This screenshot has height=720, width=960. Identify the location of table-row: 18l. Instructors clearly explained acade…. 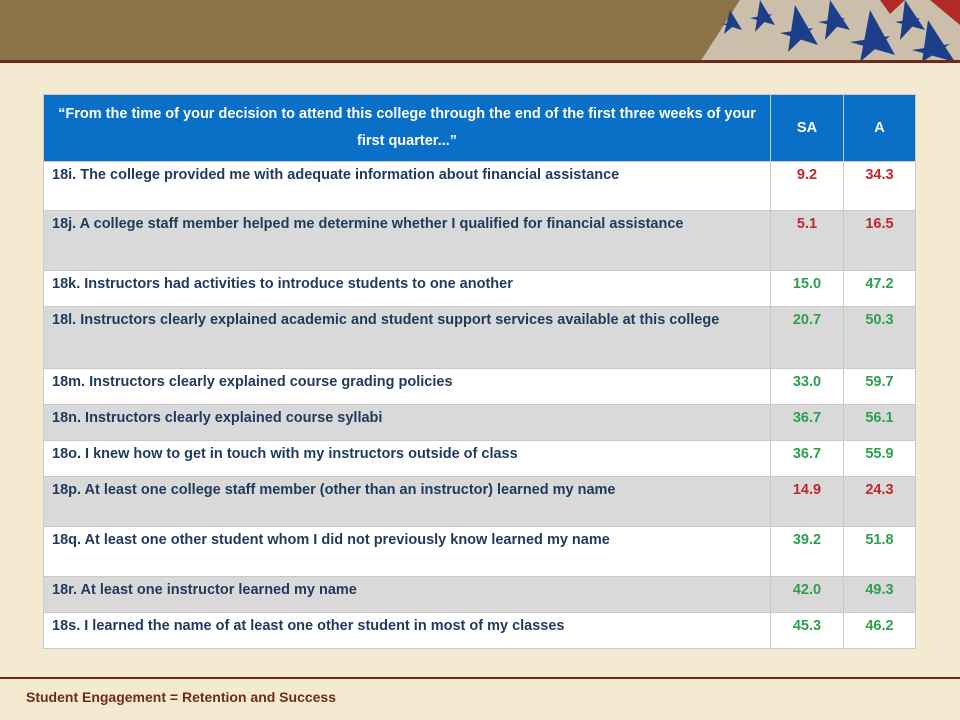
(480, 337).